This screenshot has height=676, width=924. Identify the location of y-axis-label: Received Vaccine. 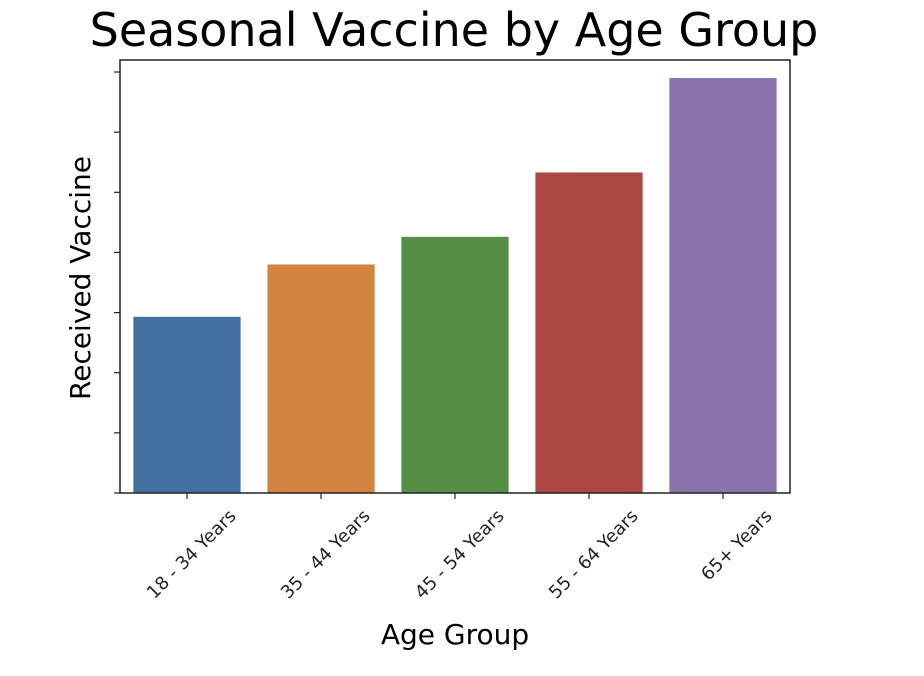
(80, 278).